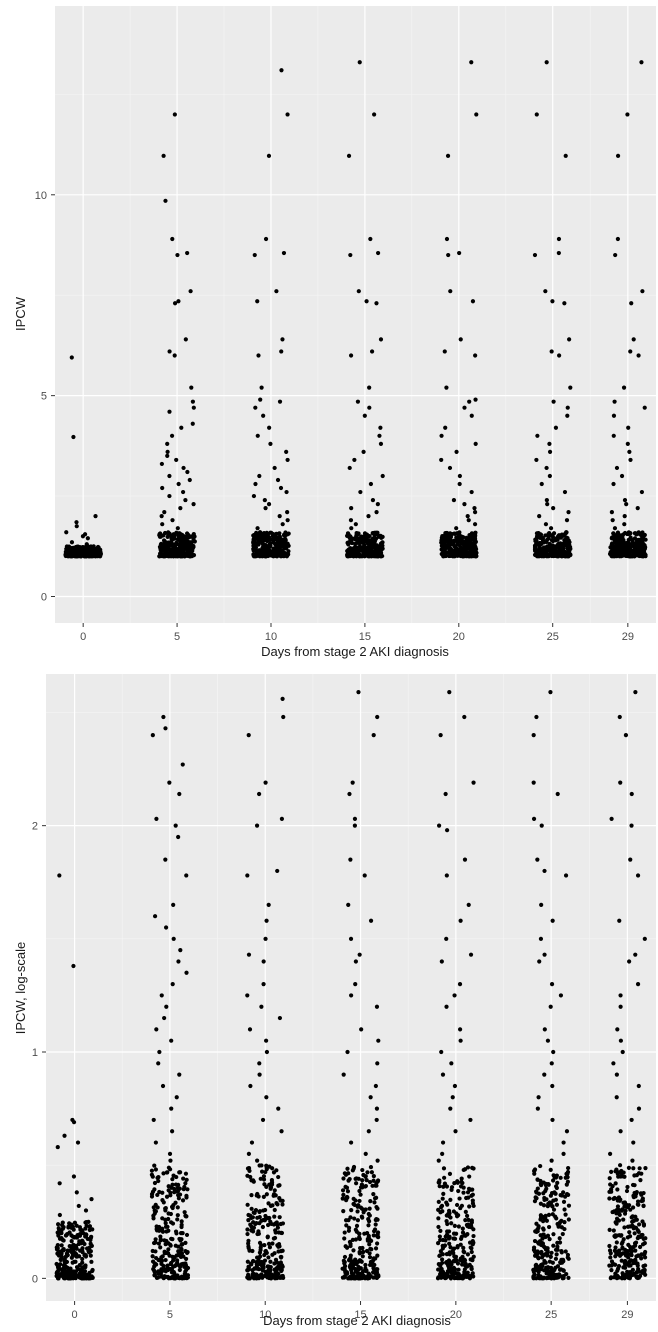 The height and width of the screenshot is (1332, 658). I want to click on x-tick-label: 10, so click(265, 1315).